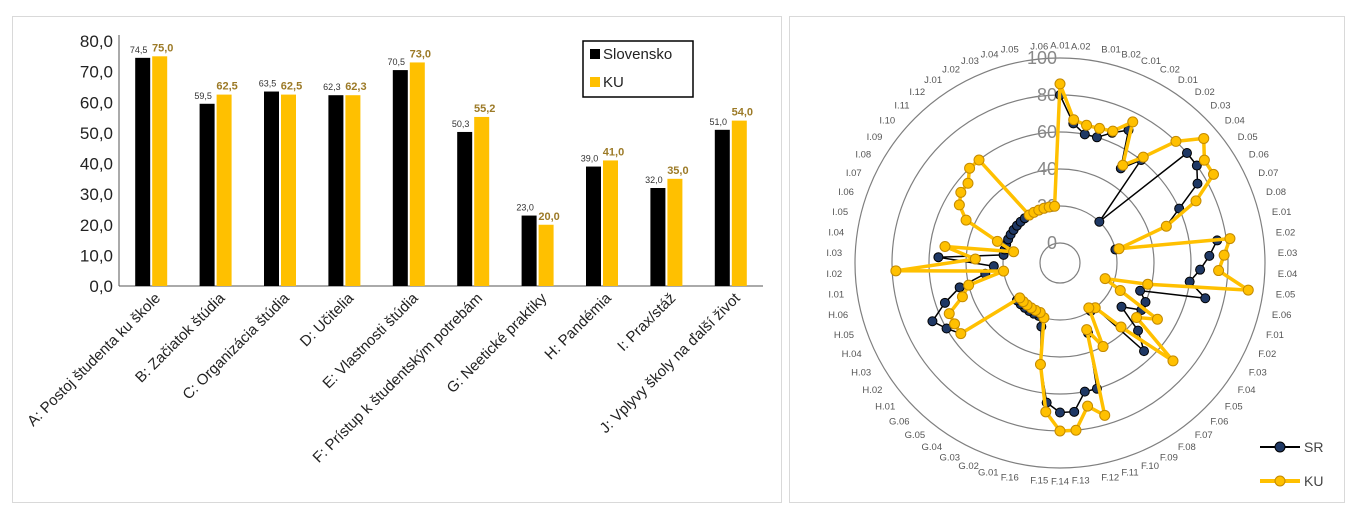 The image size is (1352, 507). Describe the element at coordinates (917, 92) in the screenshot. I see `category-label: I.12` at that location.